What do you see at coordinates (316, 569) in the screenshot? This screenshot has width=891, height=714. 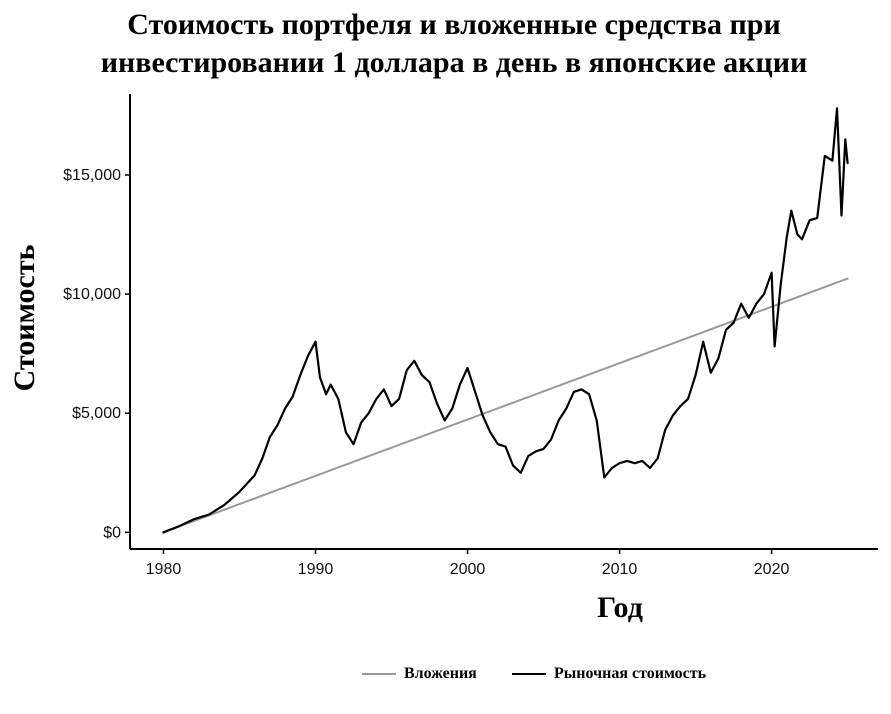 I see `x-tick-label: 1990` at bounding box center [316, 569].